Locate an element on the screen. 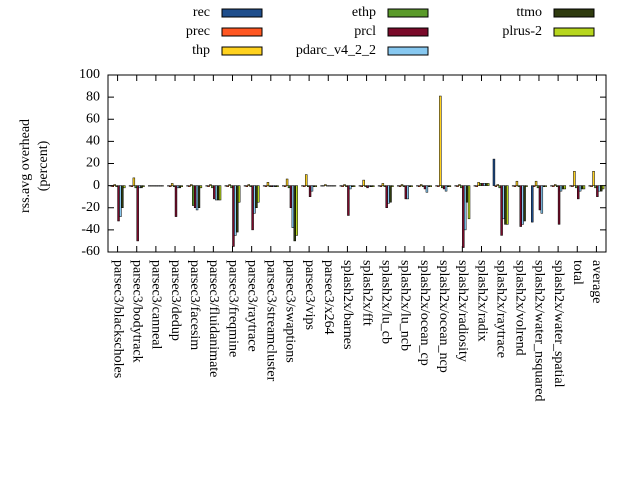  x-tick-label: splash2x/ocean_ncp is located at coordinates (443, 316).